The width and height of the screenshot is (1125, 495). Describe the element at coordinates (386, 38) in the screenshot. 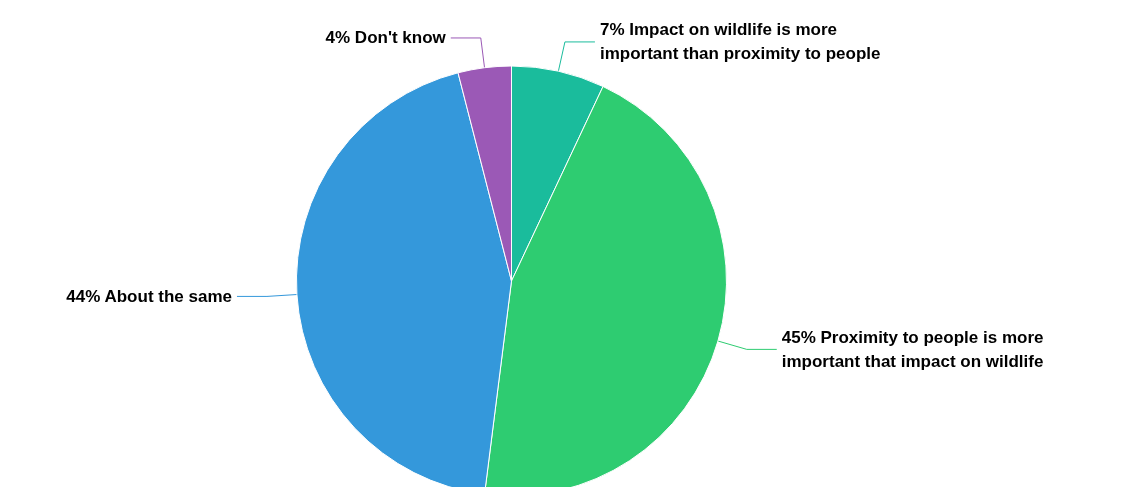

I see `slice-label: 4% Don't know` at that location.